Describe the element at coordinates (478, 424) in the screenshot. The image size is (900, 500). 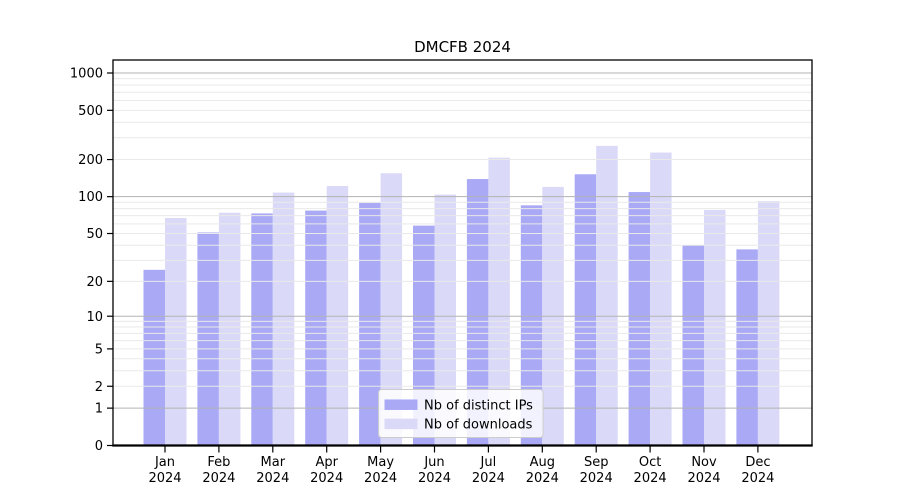
I see `legend-label-nb-of-downloads: Nb of downloads` at that location.